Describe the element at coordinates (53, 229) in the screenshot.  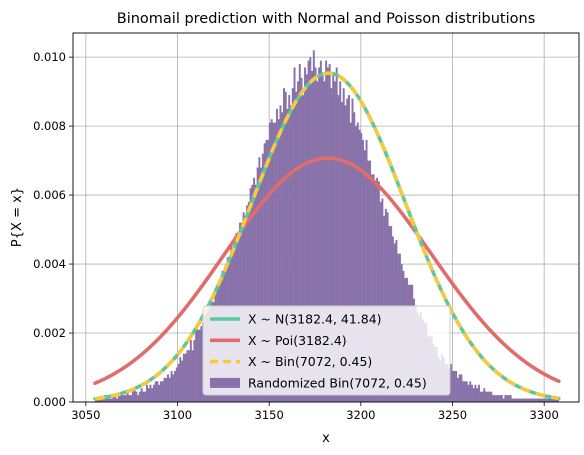
I see `y-axis-ticks: 0.000 0.002 0.004 0.006 0.008 0.010` at that location.